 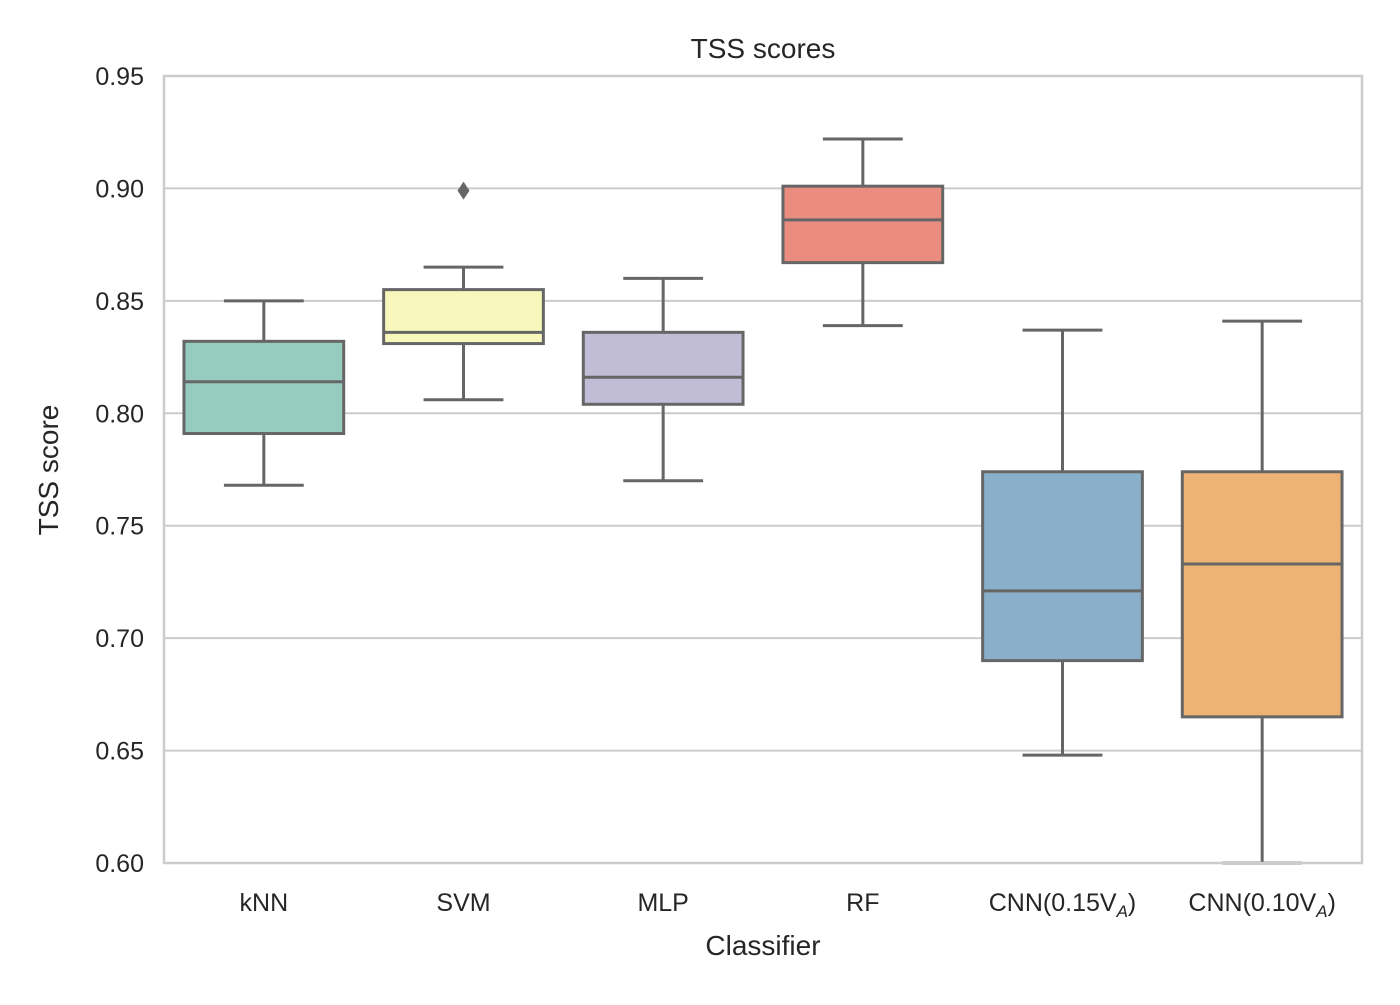 I want to click on x-tick-label: SVM, so click(x=463, y=903).